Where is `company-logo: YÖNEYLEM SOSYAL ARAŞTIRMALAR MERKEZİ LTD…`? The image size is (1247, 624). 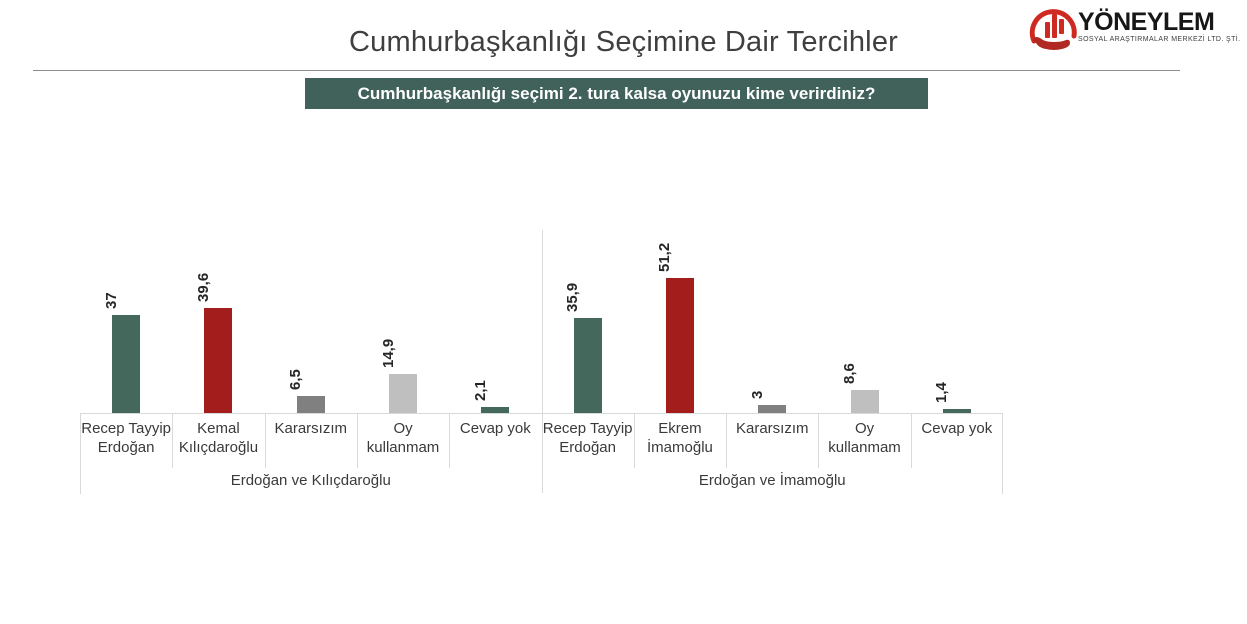
company-logo: YÖNEYLEM SOSYAL ARAŞTIRMALAR MERKEZİ LTD… is located at coordinates (1134, 33).